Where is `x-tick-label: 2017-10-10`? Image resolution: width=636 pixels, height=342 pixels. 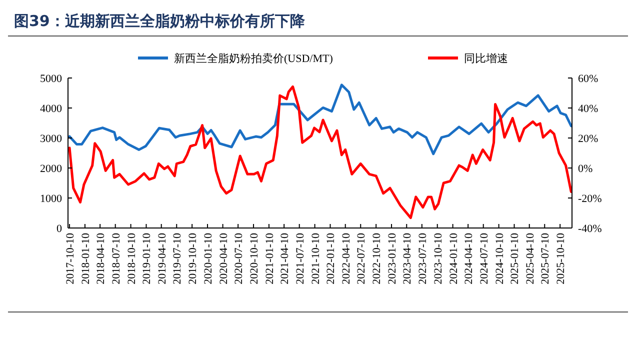 x-tick-label: 2017-10-10 is located at coordinates (70, 258).